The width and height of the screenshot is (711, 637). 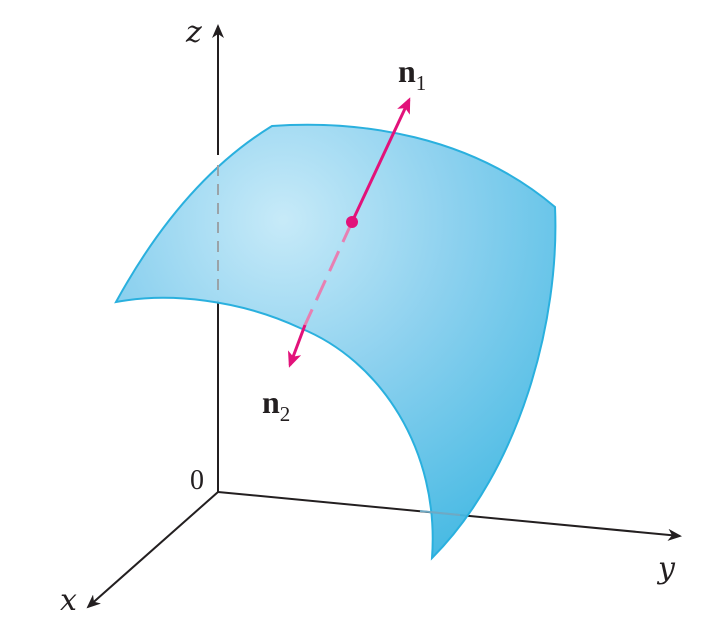 What do you see at coordinates (68, 600) in the screenshot?
I see `x-axis-label: x` at bounding box center [68, 600].